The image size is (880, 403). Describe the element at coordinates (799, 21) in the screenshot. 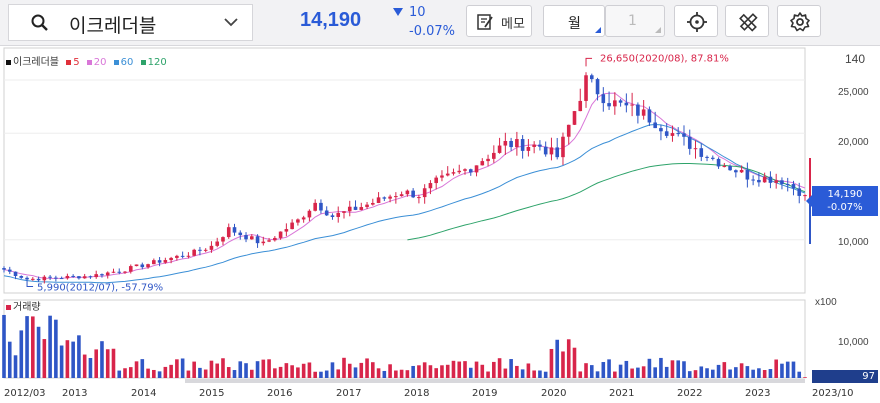

I see `settings-button` at that location.